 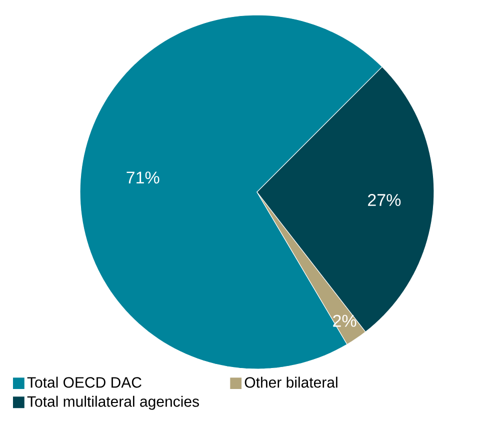 What do you see at coordinates (143, 178) in the screenshot?
I see `data-label: 71%` at bounding box center [143, 178].